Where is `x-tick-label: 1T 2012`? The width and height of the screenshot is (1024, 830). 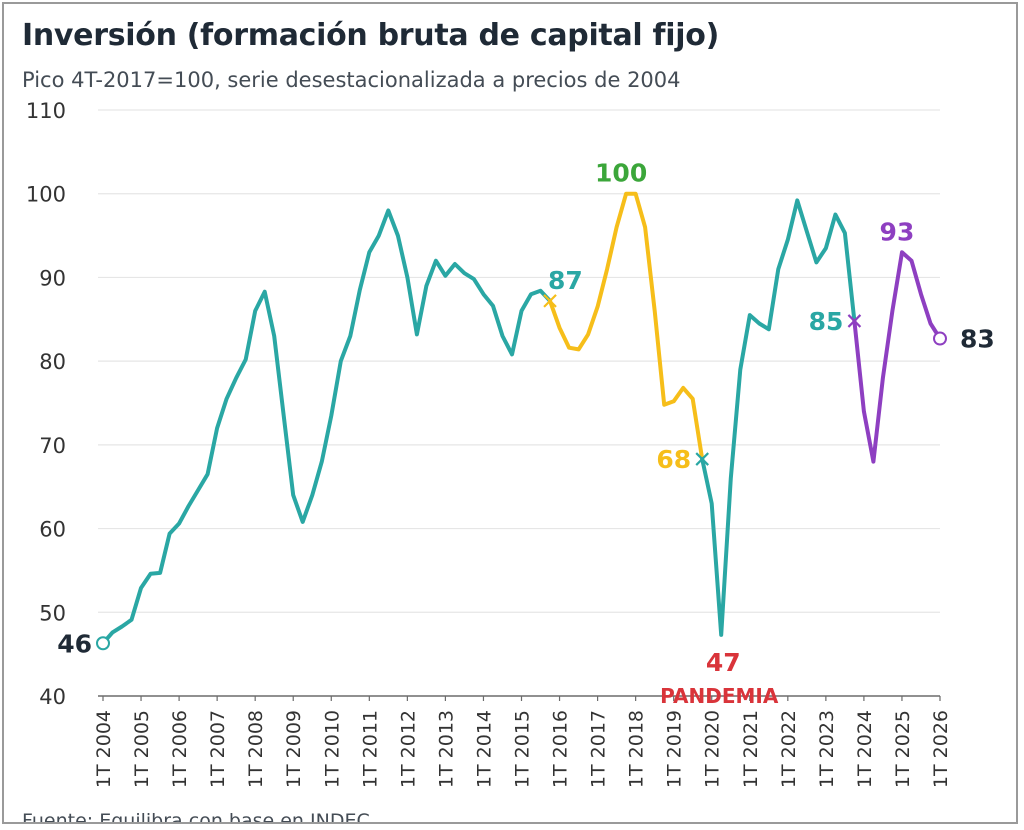 x-tick-label: 1T 2012 is located at coordinates (408, 749).